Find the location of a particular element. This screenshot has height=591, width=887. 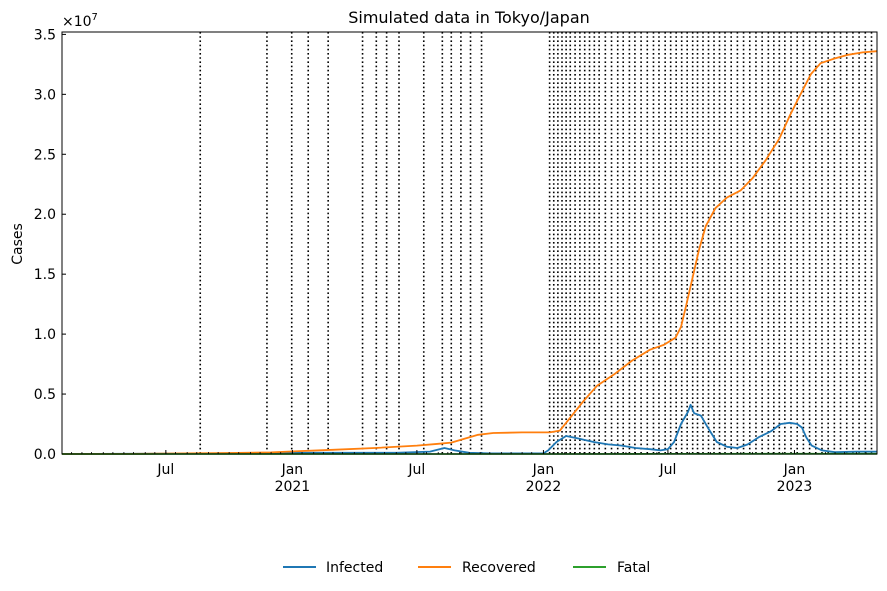

y-tick-label: 3.0 is located at coordinates (45, 95).